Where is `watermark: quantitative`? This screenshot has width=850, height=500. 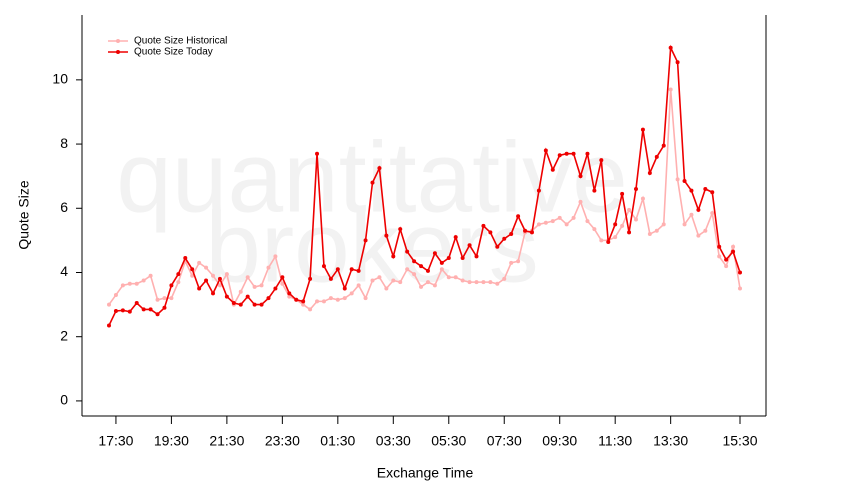
watermark: quantitative is located at coordinates (371, 177).